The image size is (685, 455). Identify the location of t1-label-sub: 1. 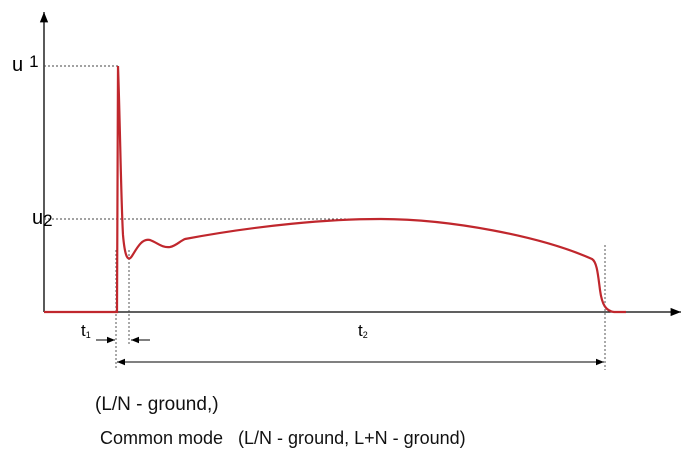
(88, 335).